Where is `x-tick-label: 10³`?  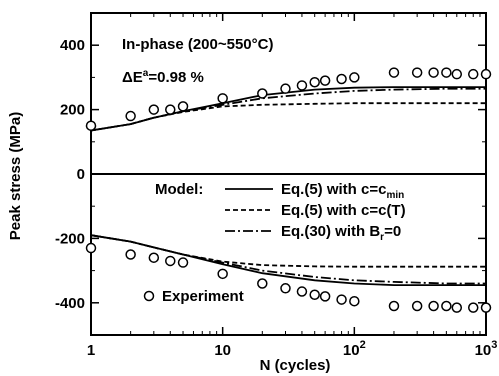 x-tick-label: 10³ is located at coordinates (486, 349).